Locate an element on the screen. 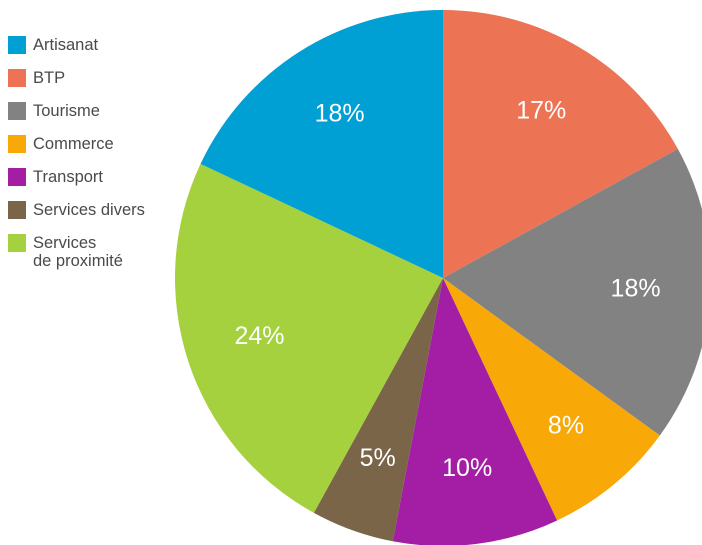 The width and height of the screenshot is (702, 545). legend-item-1: BTP is located at coordinates (36, 78).